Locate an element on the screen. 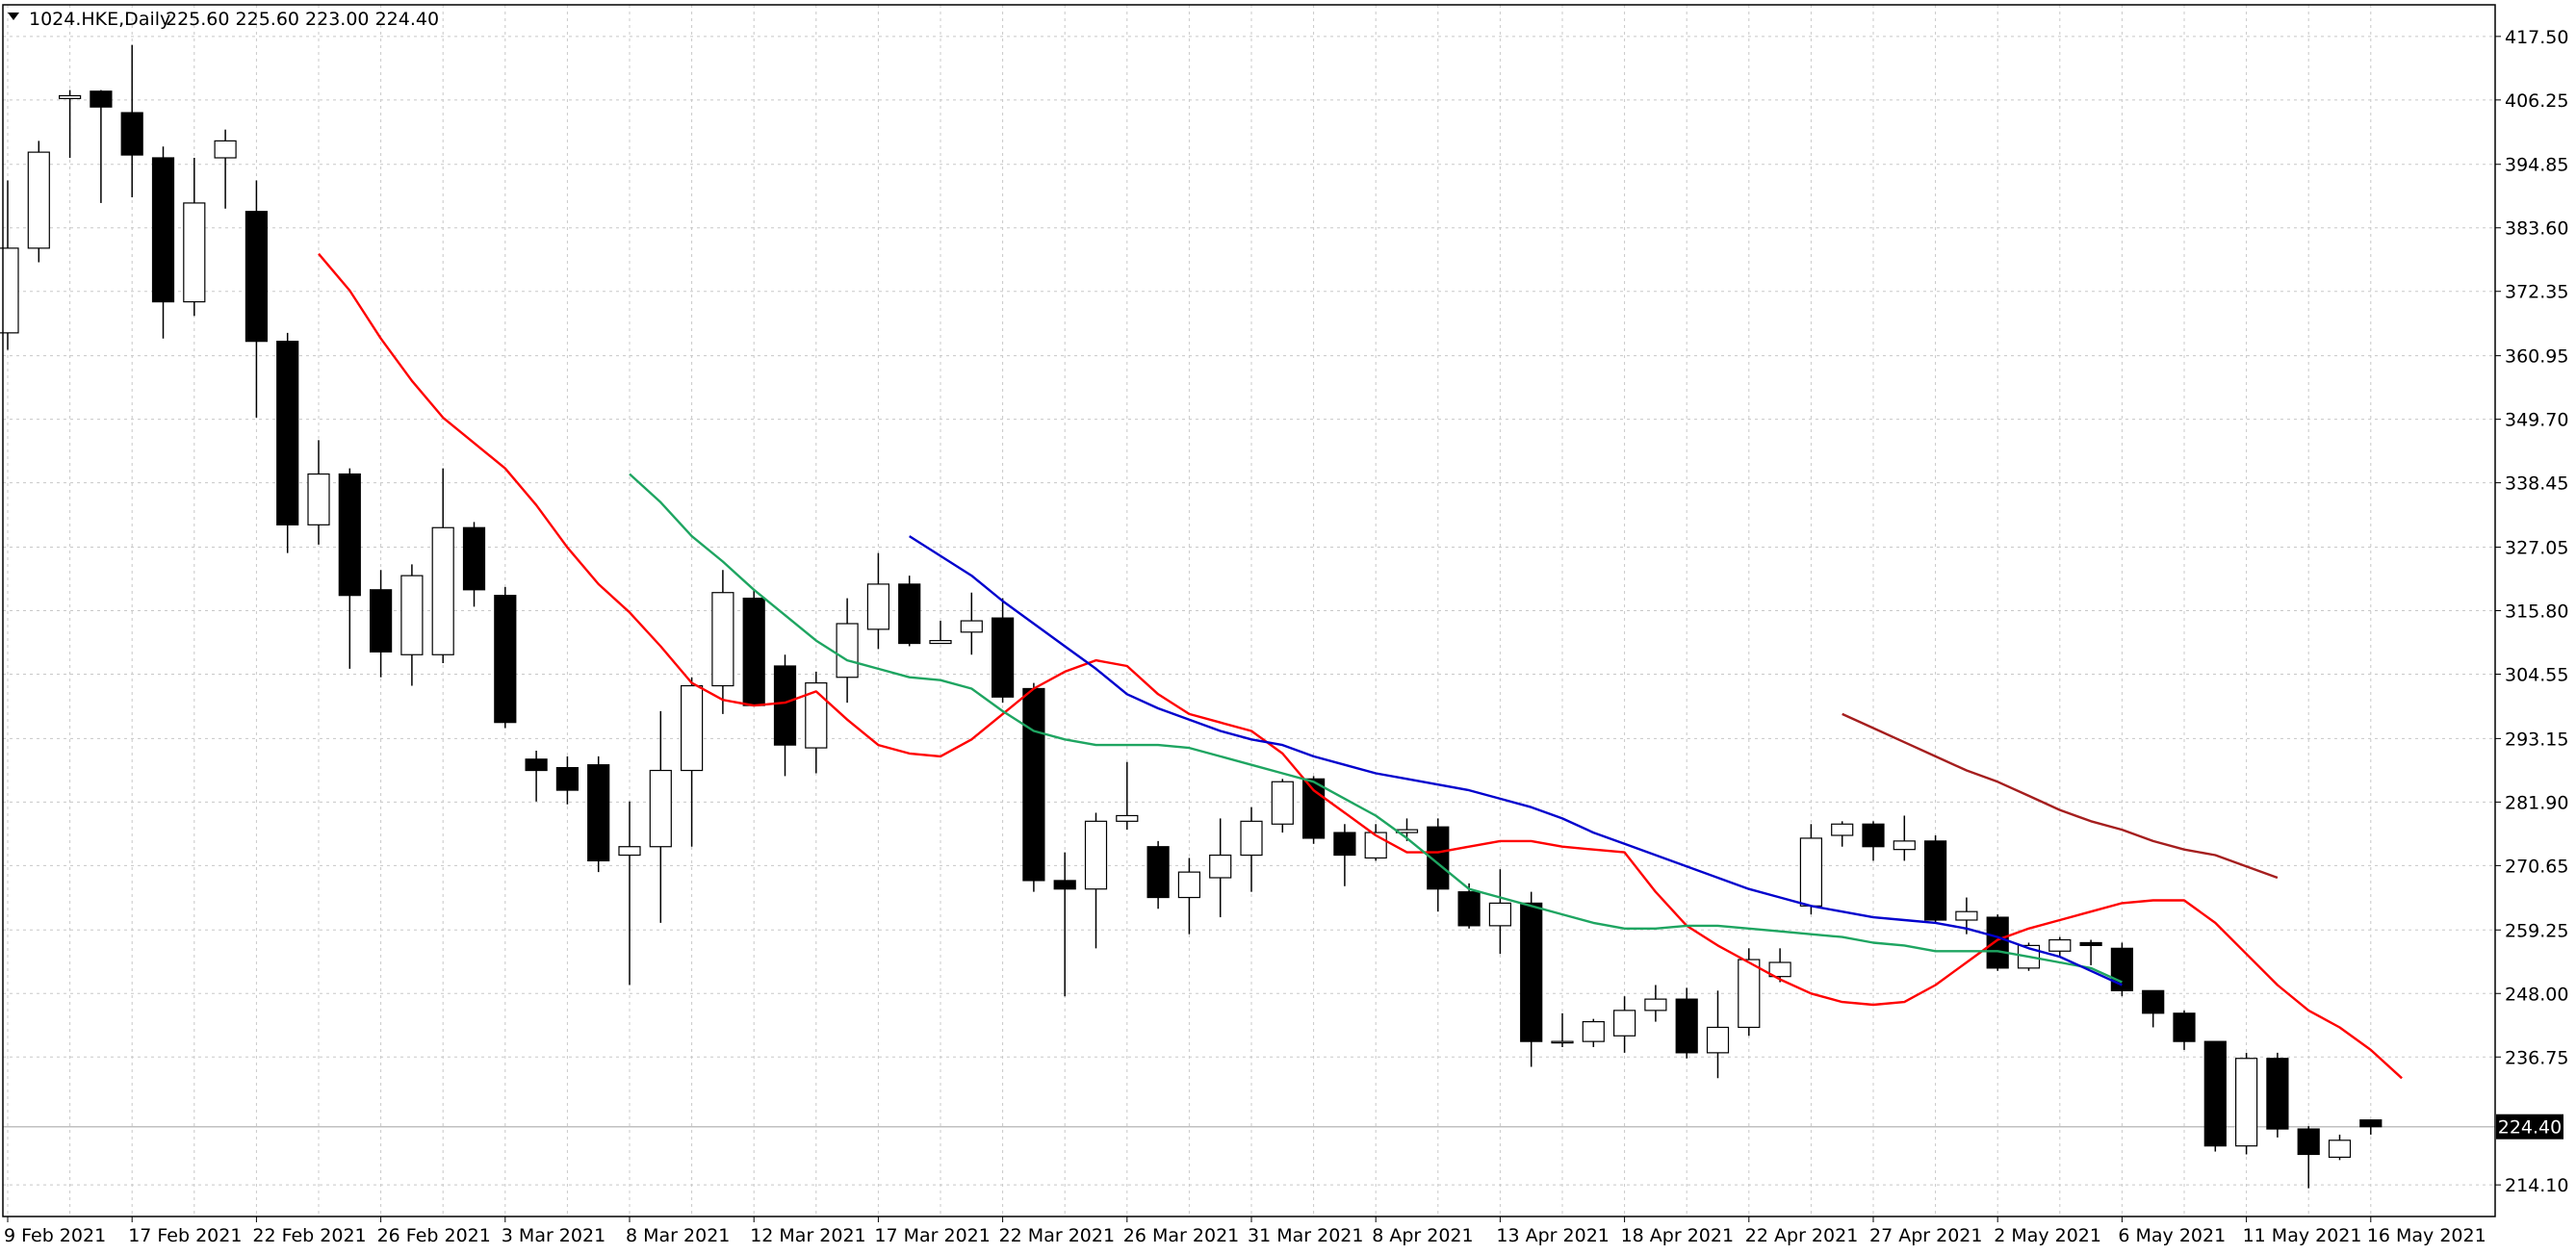 The height and width of the screenshot is (1255, 2576). x-tick-label: 3 Mar 2021 is located at coordinates (554, 1236).